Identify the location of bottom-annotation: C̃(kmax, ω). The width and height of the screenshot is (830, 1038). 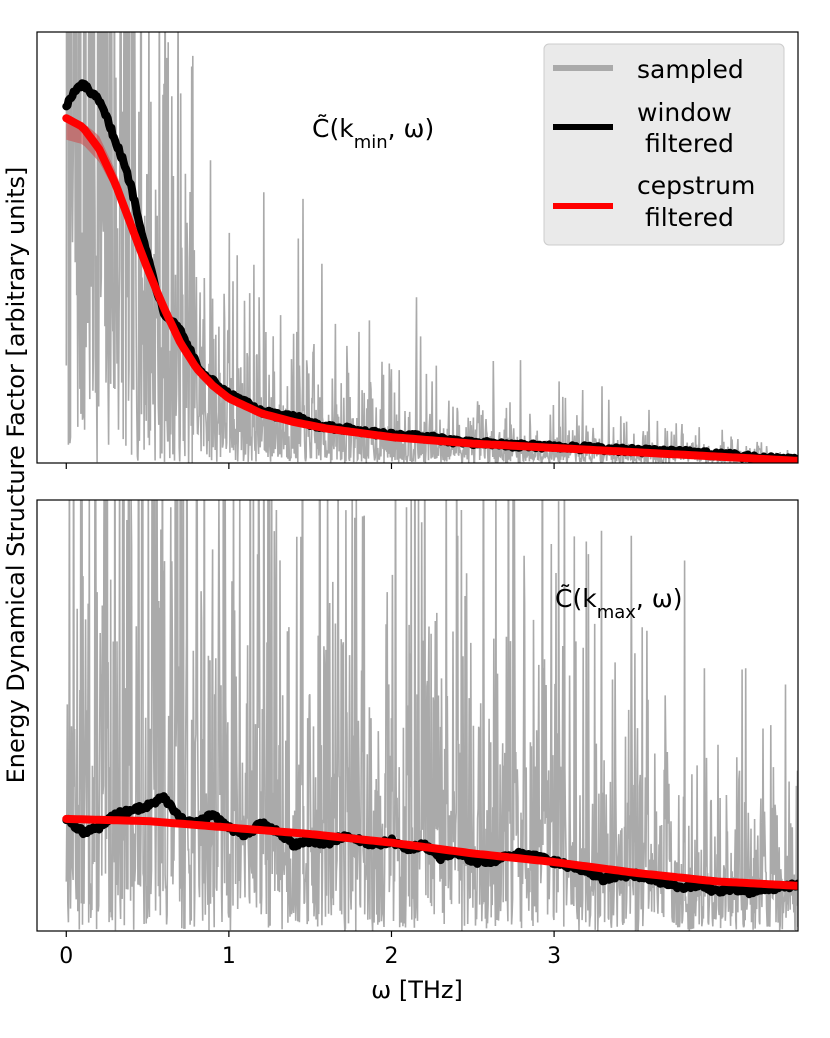
(619, 603).